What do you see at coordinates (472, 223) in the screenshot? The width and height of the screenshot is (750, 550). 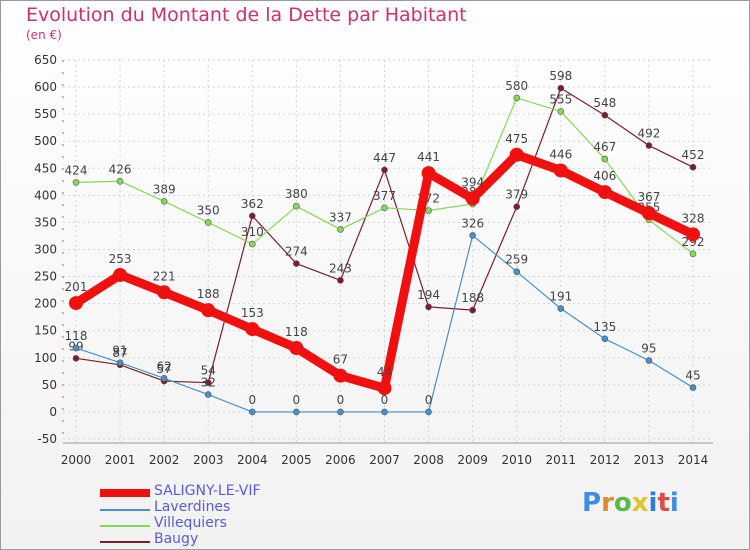 I see `data-label: 326` at bounding box center [472, 223].